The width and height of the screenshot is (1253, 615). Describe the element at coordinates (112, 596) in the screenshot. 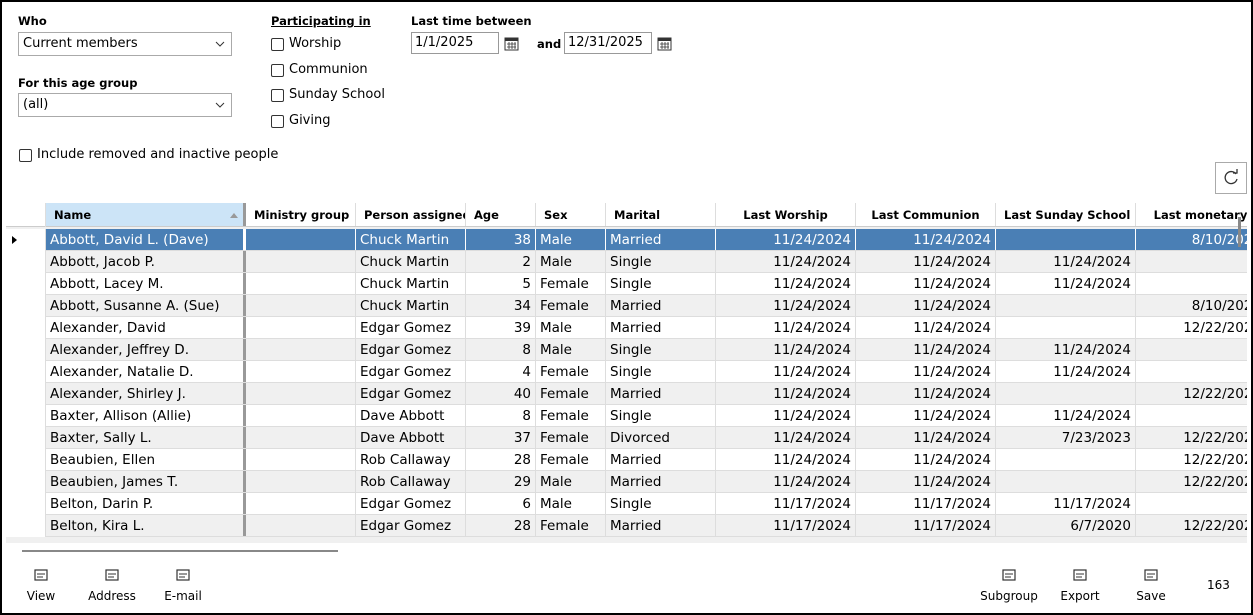

I see `toolbar-label: Address` at that location.